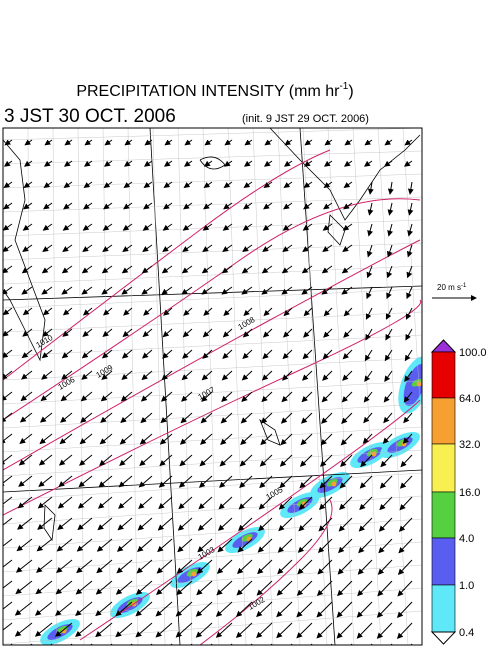  Describe the element at coordinates (466, 633) in the screenshot. I see `colorbar-label: 0.4` at that location.